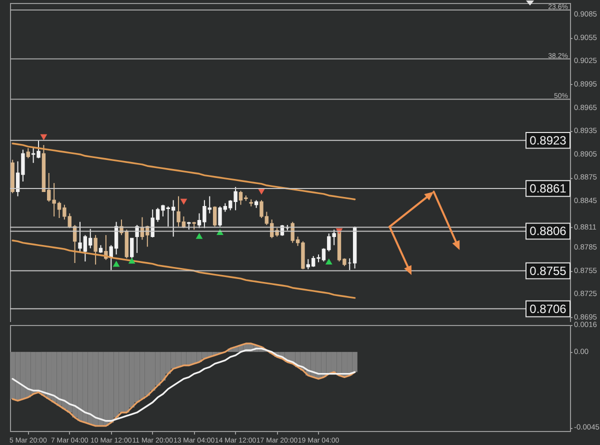  Describe the element at coordinates (548, 189) in the screenshot. I see `ref-line-label: 0.8861` at that location.